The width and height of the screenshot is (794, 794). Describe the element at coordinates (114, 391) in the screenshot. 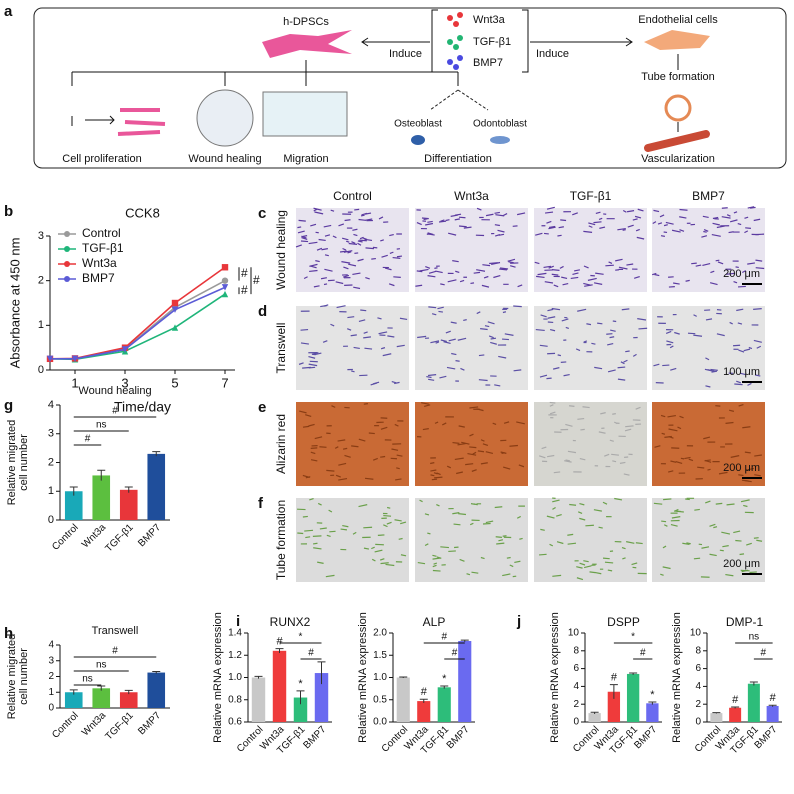

I see `chart-title: Wound healing` at that location.